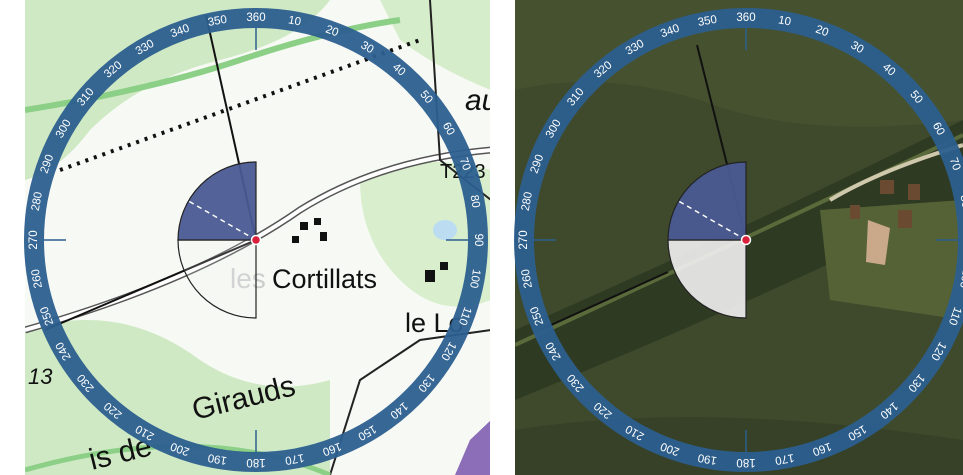 The width and height of the screenshot is (963, 475). I want to click on divider, so click(502, 237).